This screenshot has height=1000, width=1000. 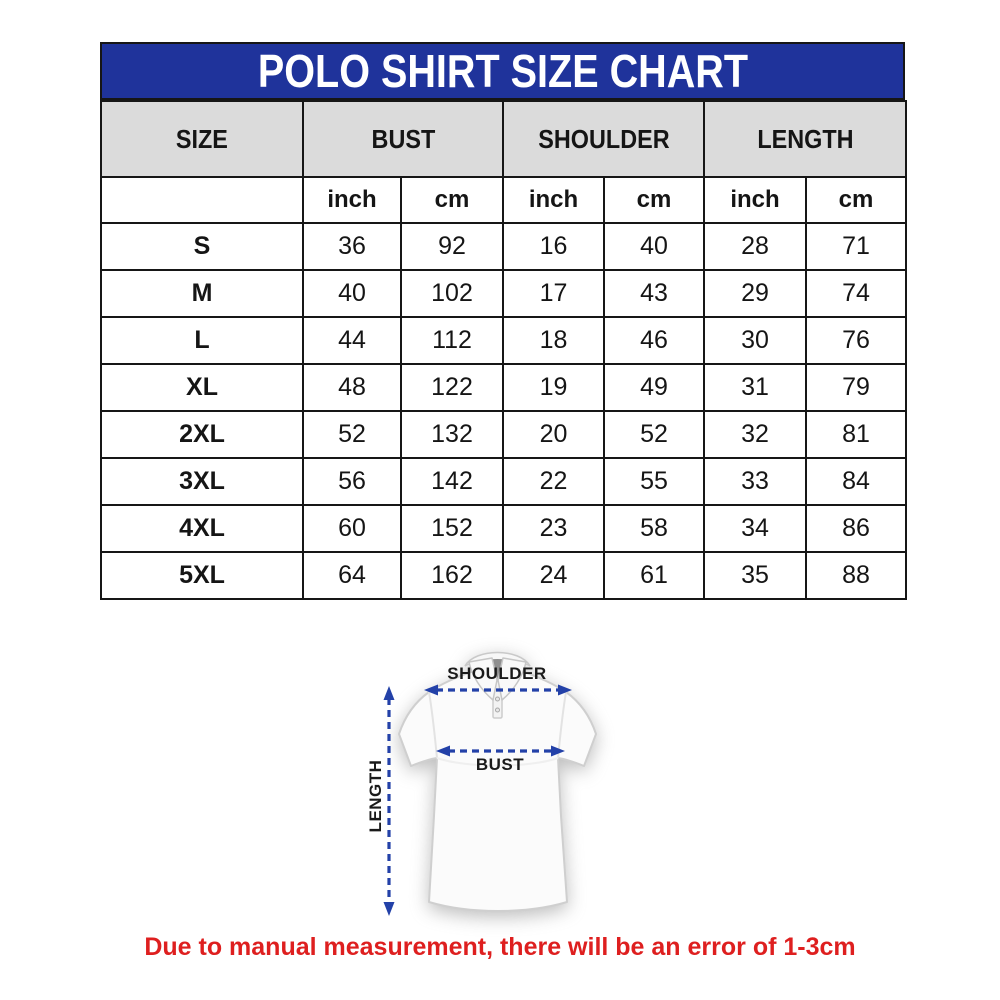 I want to click on shoulder-arrow, so click(x=498, y=690).